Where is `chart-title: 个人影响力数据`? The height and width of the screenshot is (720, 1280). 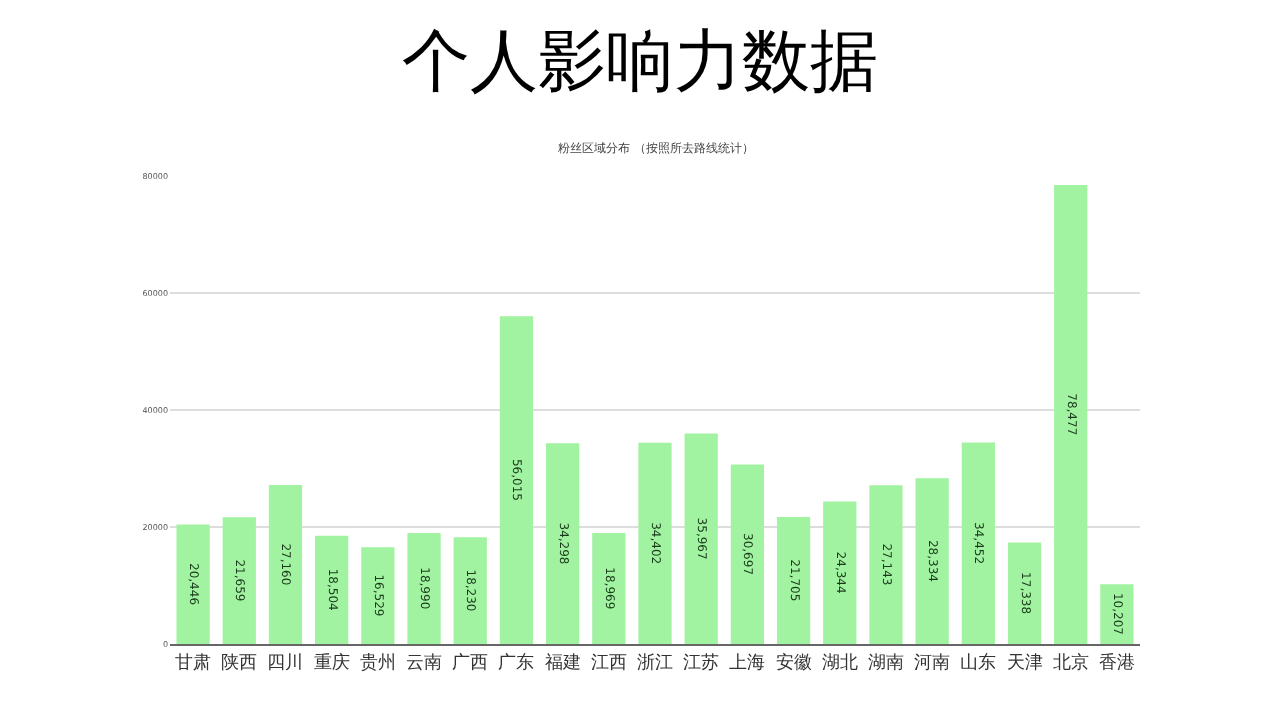 chart-title: 个人影响力数据 is located at coordinates (640, 61).